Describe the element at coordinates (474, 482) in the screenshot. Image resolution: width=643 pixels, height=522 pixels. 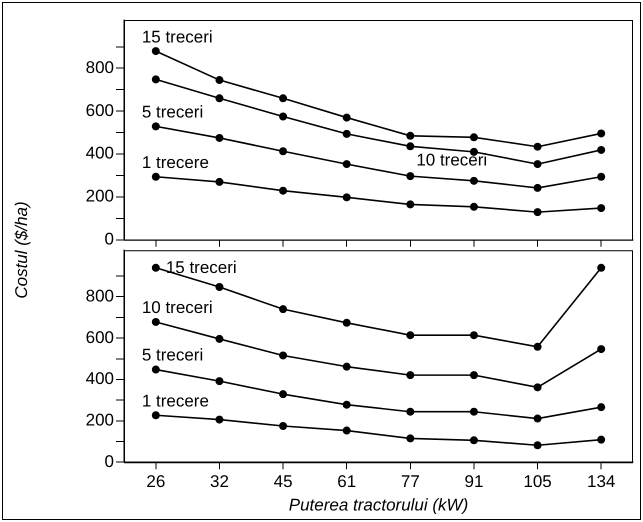
I see `x-tick-label: 91` at that location.